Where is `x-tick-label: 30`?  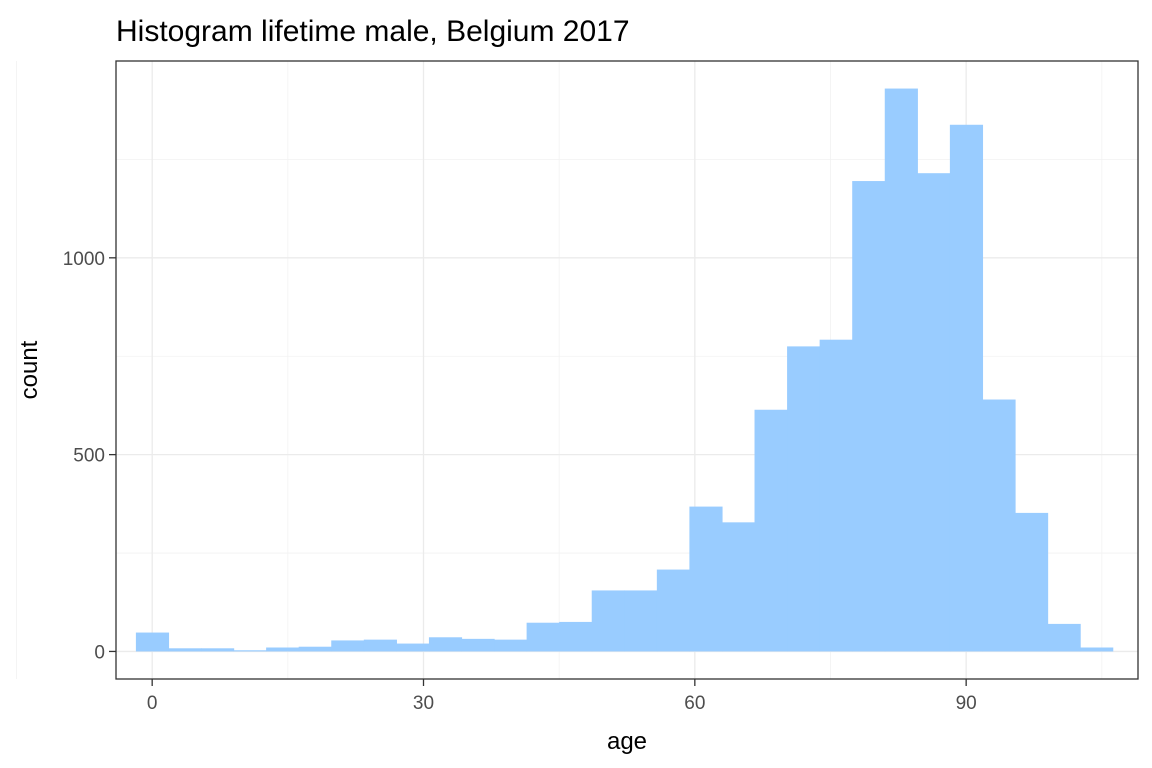
x-tick-label: 30 is located at coordinates (423, 703).